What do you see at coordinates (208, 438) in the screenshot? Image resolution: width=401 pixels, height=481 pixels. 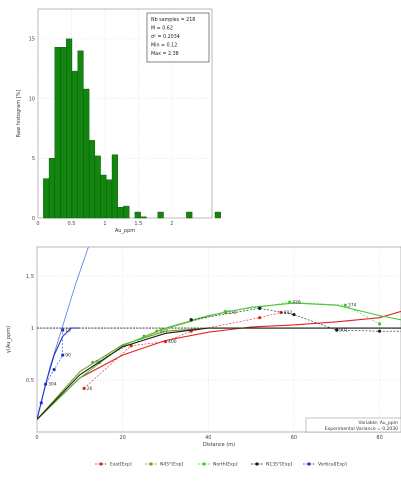 I see `variogram-x-tick: 40` at bounding box center [208, 438].